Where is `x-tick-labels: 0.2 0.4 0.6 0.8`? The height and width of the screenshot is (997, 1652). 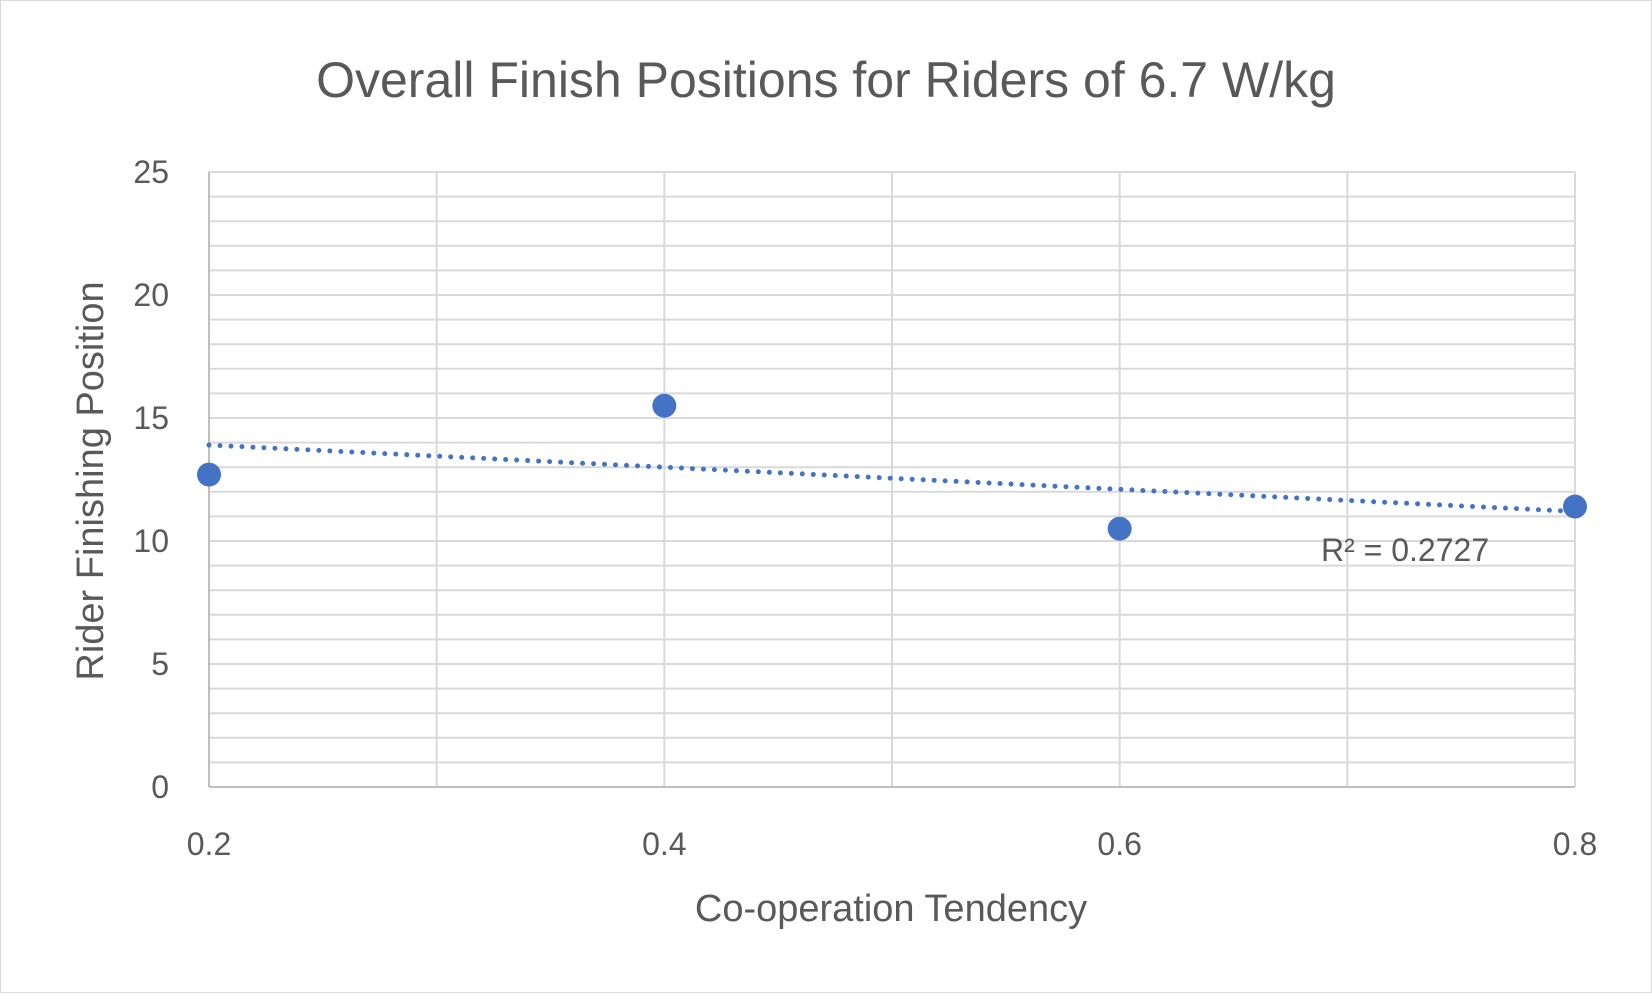 x-tick-labels: 0.2 0.4 0.6 0.8 is located at coordinates (892, 844).